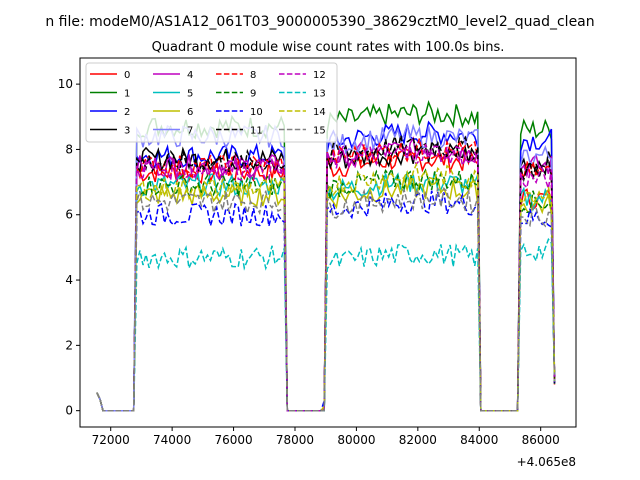 The width and height of the screenshot is (640, 480). I want to click on legend-label-5: 5, so click(190, 94).